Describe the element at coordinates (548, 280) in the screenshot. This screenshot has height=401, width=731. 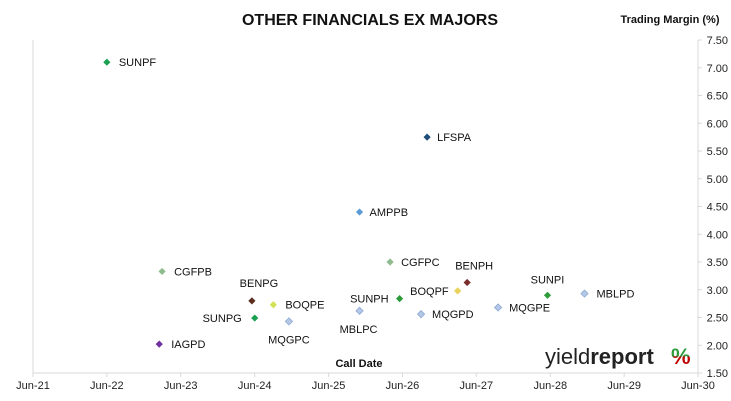
I see `point-label-sunpi: SUNPI` at that location.